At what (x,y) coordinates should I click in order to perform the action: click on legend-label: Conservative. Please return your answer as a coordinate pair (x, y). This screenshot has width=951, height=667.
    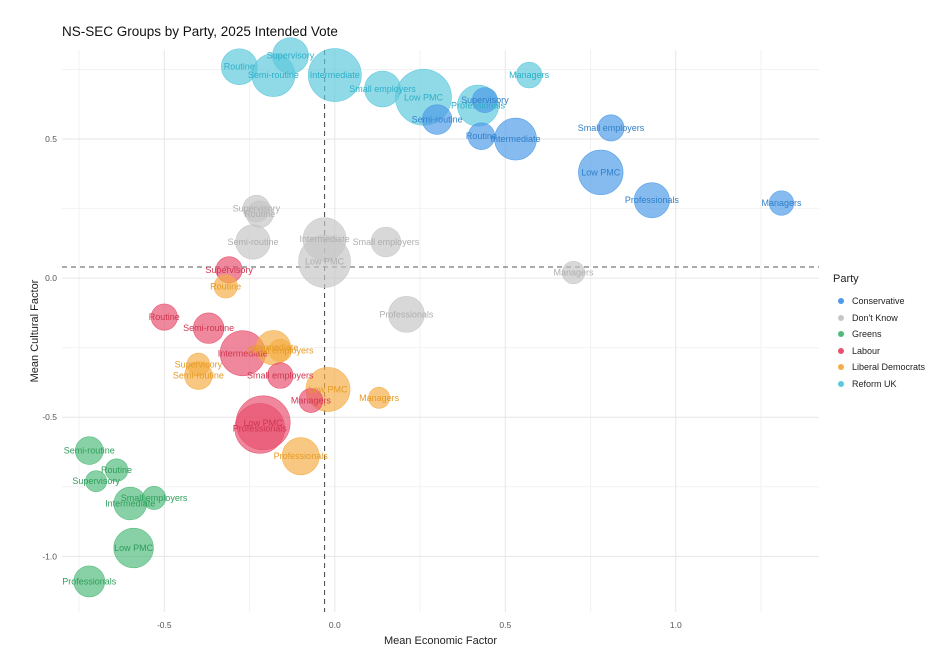
    Looking at the image, I should click on (878, 301).